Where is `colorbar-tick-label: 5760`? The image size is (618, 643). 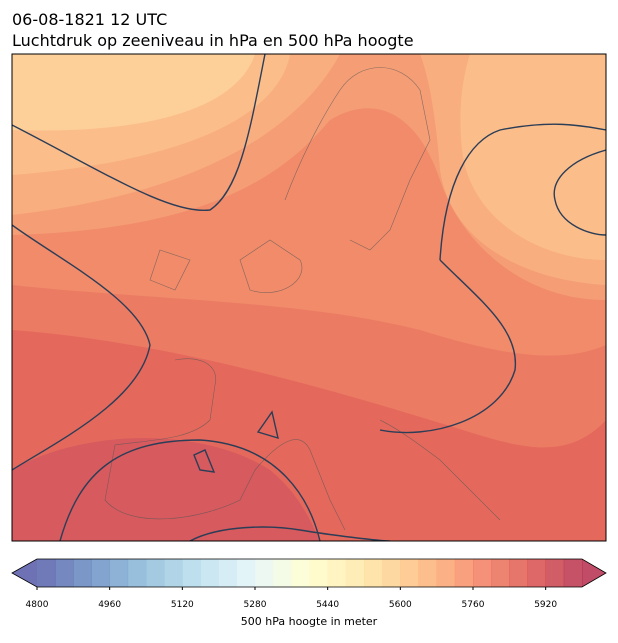
colorbar-tick-label: 5760 is located at coordinates (473, 605).